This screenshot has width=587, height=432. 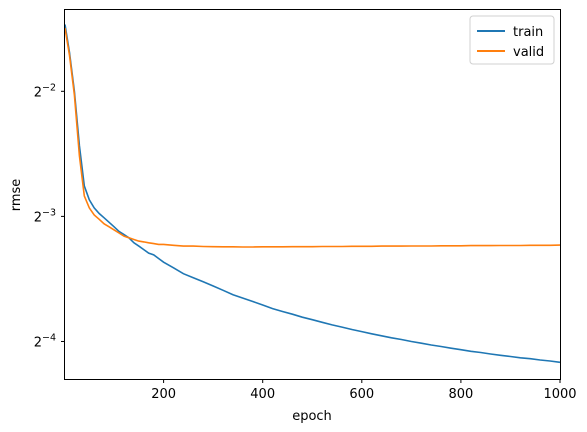 I want to click on y-tick-label: 2−3, so click(x=45, y=216).